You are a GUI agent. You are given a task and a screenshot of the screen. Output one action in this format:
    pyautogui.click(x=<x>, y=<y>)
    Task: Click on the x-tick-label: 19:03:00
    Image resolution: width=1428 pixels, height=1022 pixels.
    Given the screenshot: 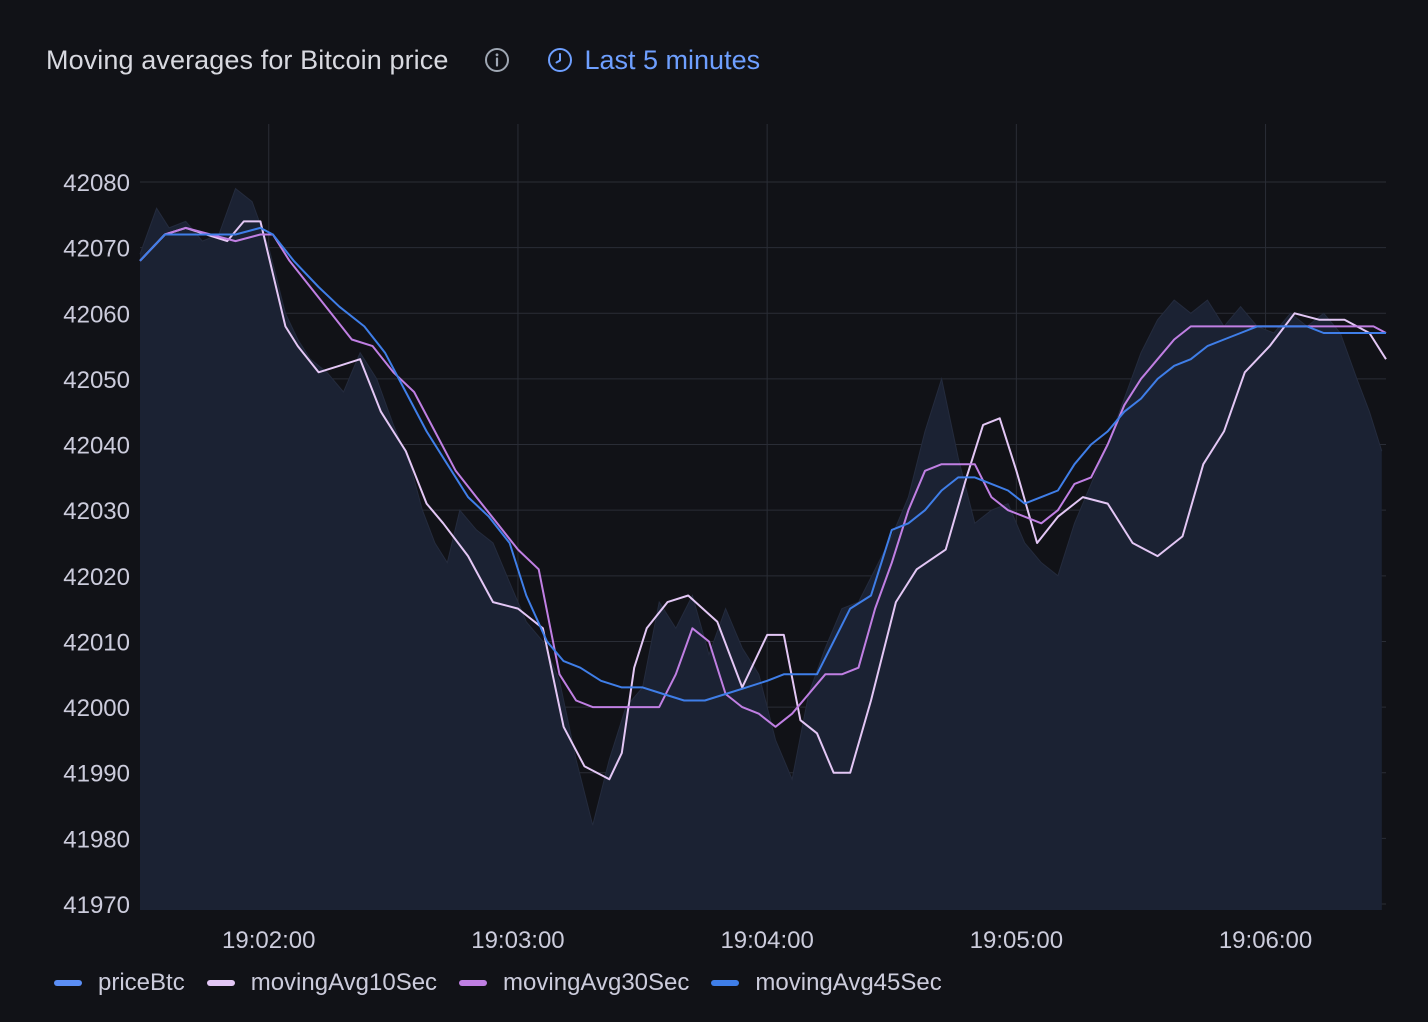 What is the action you would take?
    pyautogui.click(x=517, y=940)
    